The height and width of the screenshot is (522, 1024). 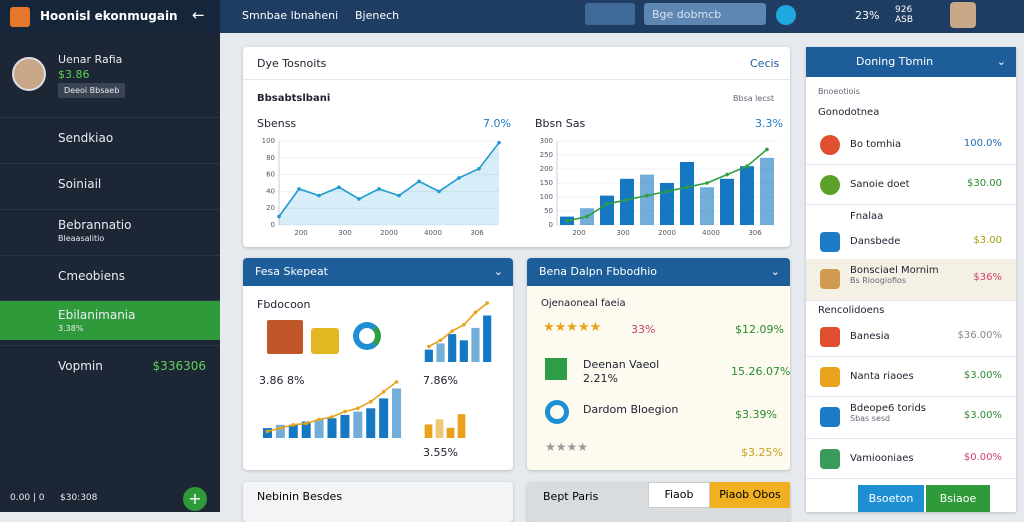 What do you see at coordinates (300, 496) in the screenshot?
I see `card-title: Nebinin Besdes` at bounding box center [300, 496].